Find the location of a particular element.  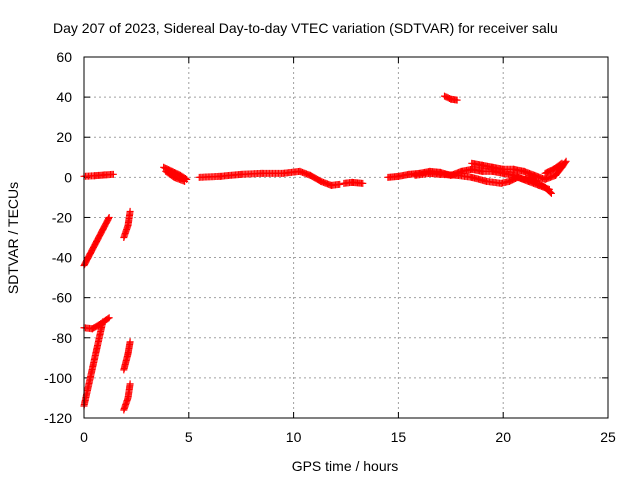

y-tick-label: -40 is located at coordinates (62, 258).